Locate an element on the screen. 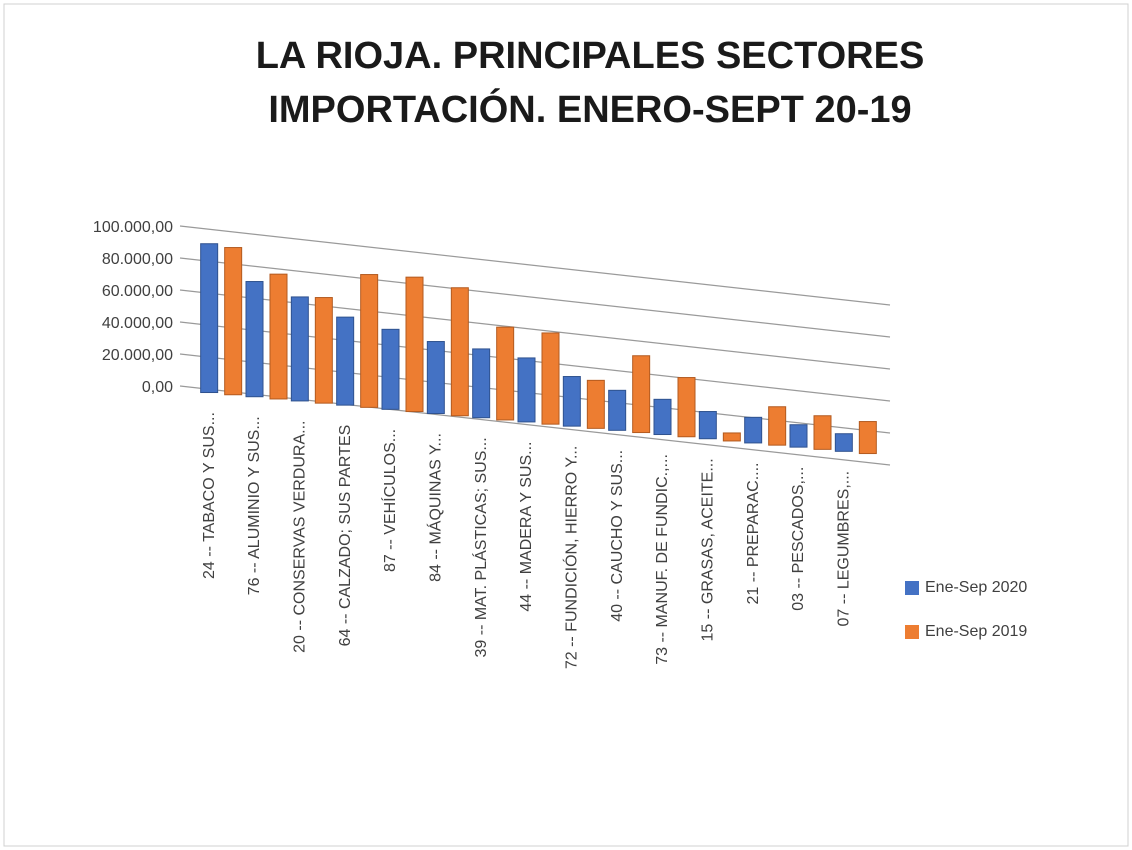 The height and width of the screenshot is (850, 1132). chart-title: LA RIOJA. PRINCIPALES SECTORES is located at coordinates (590, 56).